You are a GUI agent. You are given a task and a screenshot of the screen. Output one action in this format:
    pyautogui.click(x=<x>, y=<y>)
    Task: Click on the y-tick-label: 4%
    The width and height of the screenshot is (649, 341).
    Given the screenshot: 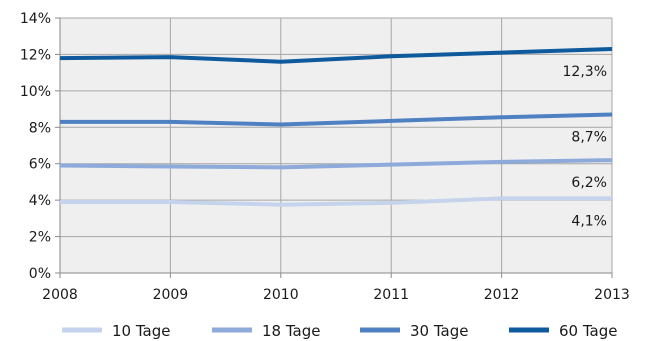 What is the action you would take?
    pyautogui.click(x=40, y=201)
    